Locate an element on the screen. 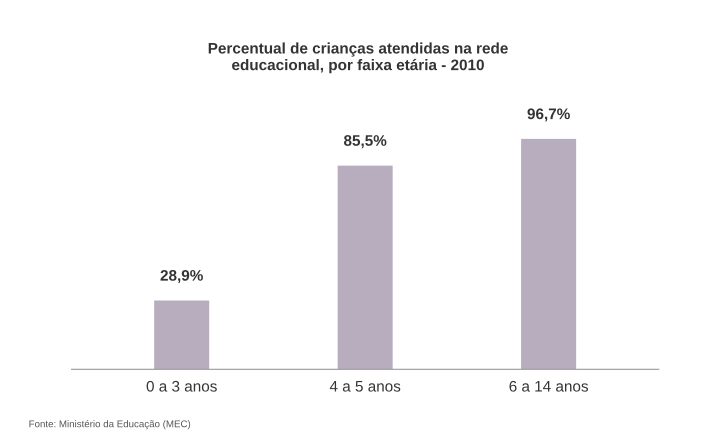 The image size is (716, 445). x-tick-label: 6 a 14 anos is located at coordinates (548, 386).